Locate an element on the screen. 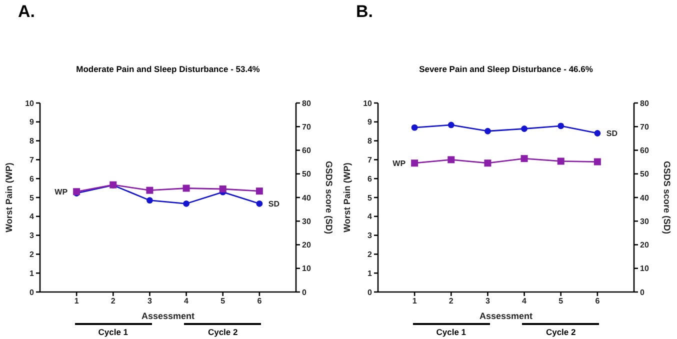 Image resolution: width=677 pixels, height=339 pixels. text: B. is located at coordinates (364, 12).